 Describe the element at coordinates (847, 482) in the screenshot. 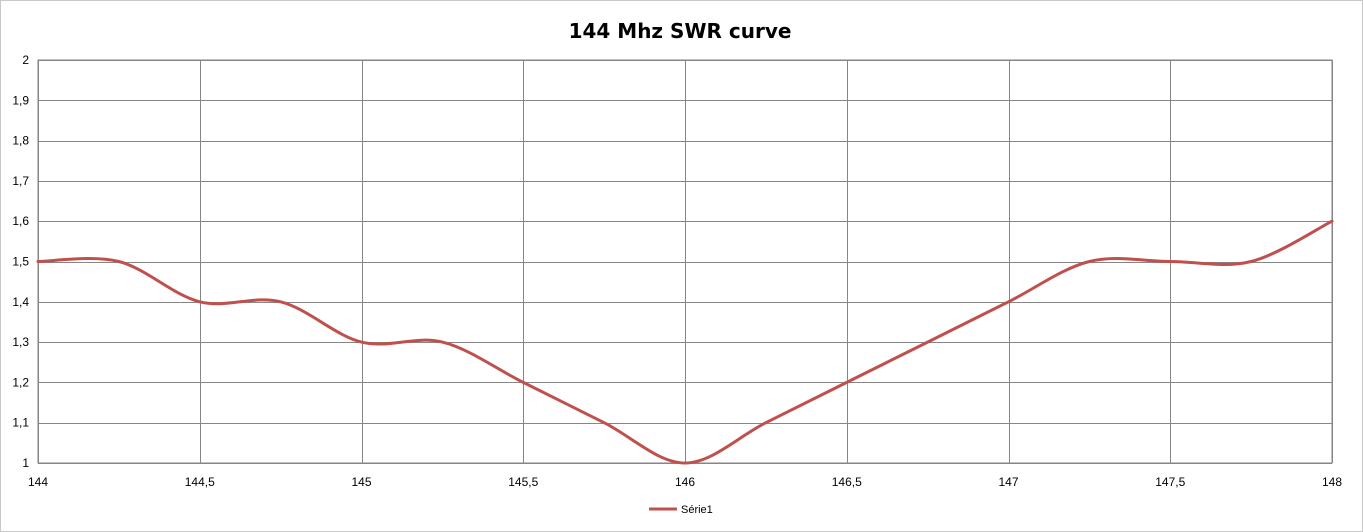

I see `x-tick-label: 146,5` at that location.